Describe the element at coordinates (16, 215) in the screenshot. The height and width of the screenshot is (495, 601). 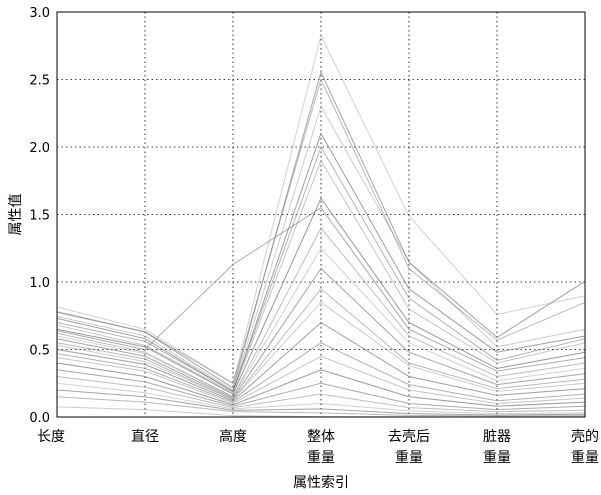
I see `y-axis-label: 属性值` at that location.